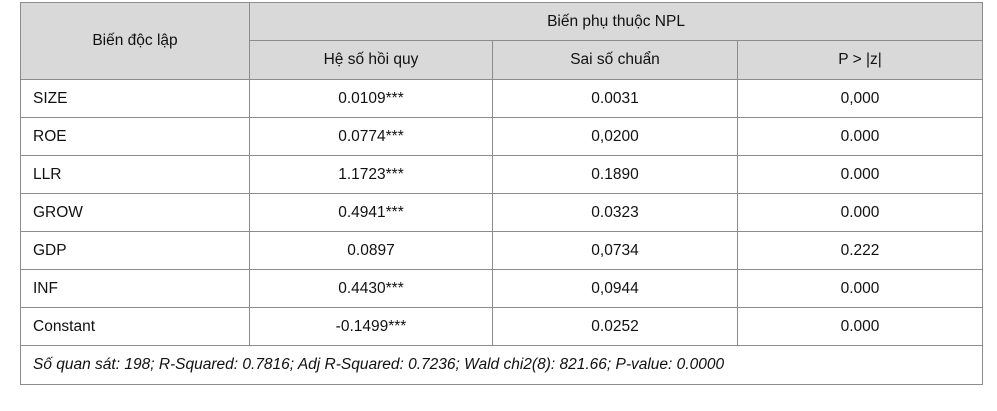 This screenshot has height=411, width=997. Describe the element at coordinates (615, 98) in the screenshot. I see `standard-error-value: 0.0031` at that location.